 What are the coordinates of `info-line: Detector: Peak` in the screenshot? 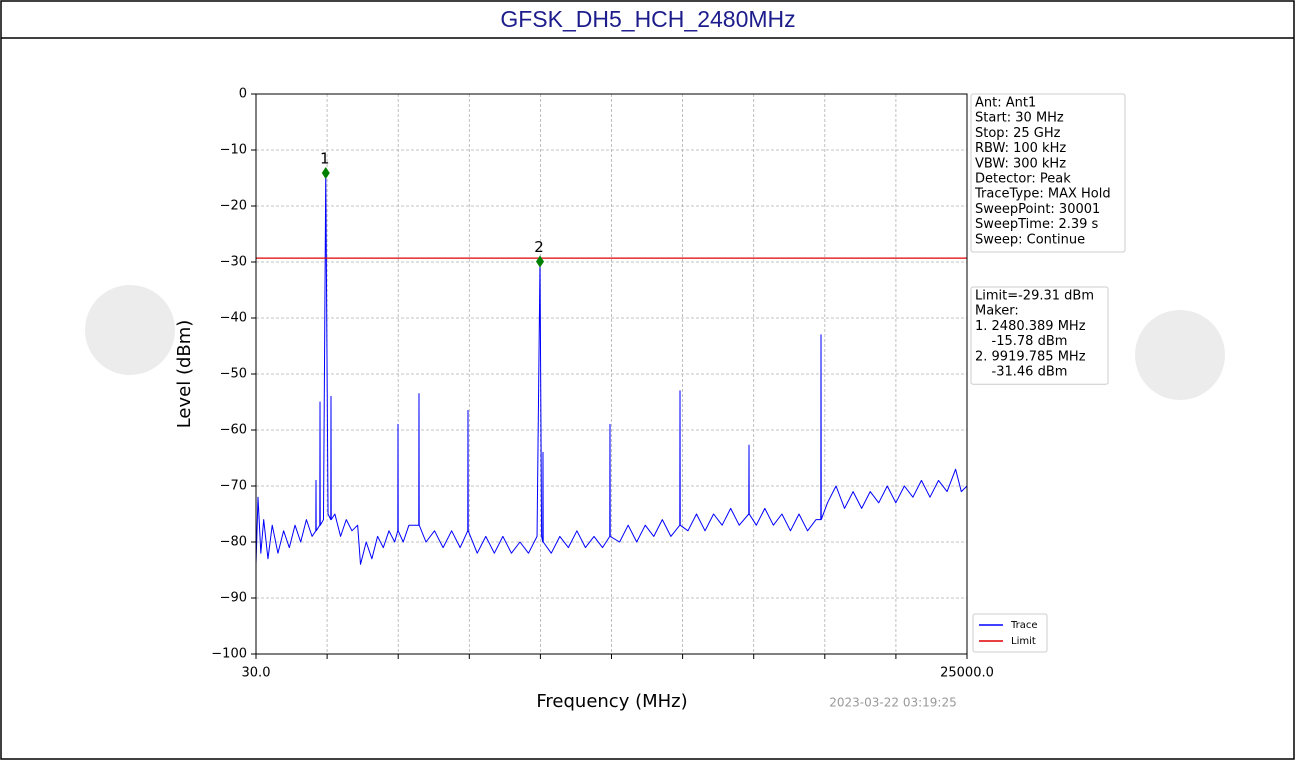 It's located at (1023, 179).